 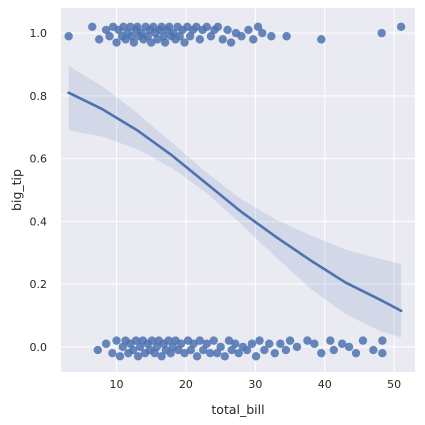 What do you see at coordinates (237, 409) in the screenshot?
I see `x-axis-label: total_bill` at bounding box center [237, 409].